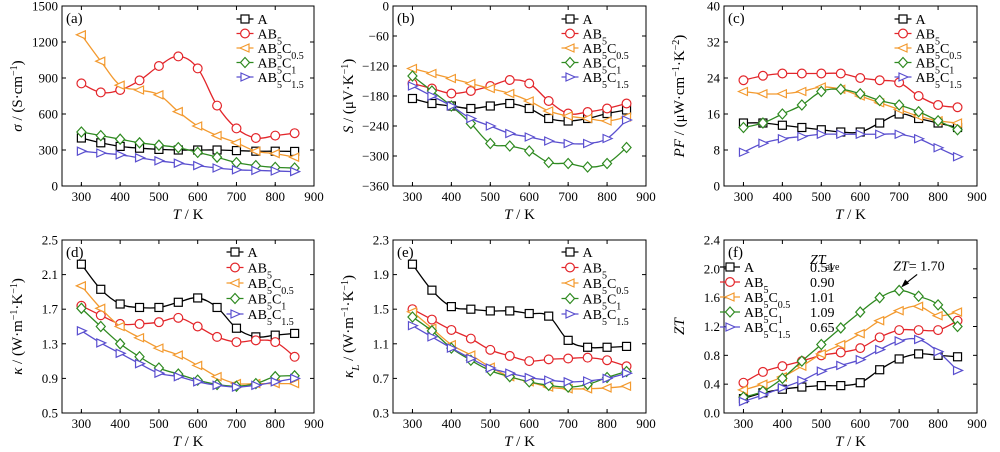 Image resolution: width=1000 pixels, height=452 pixels. Describe the element at coordinates (270, 38) in the screenshot. I see `legend-label: AB5` at that location.